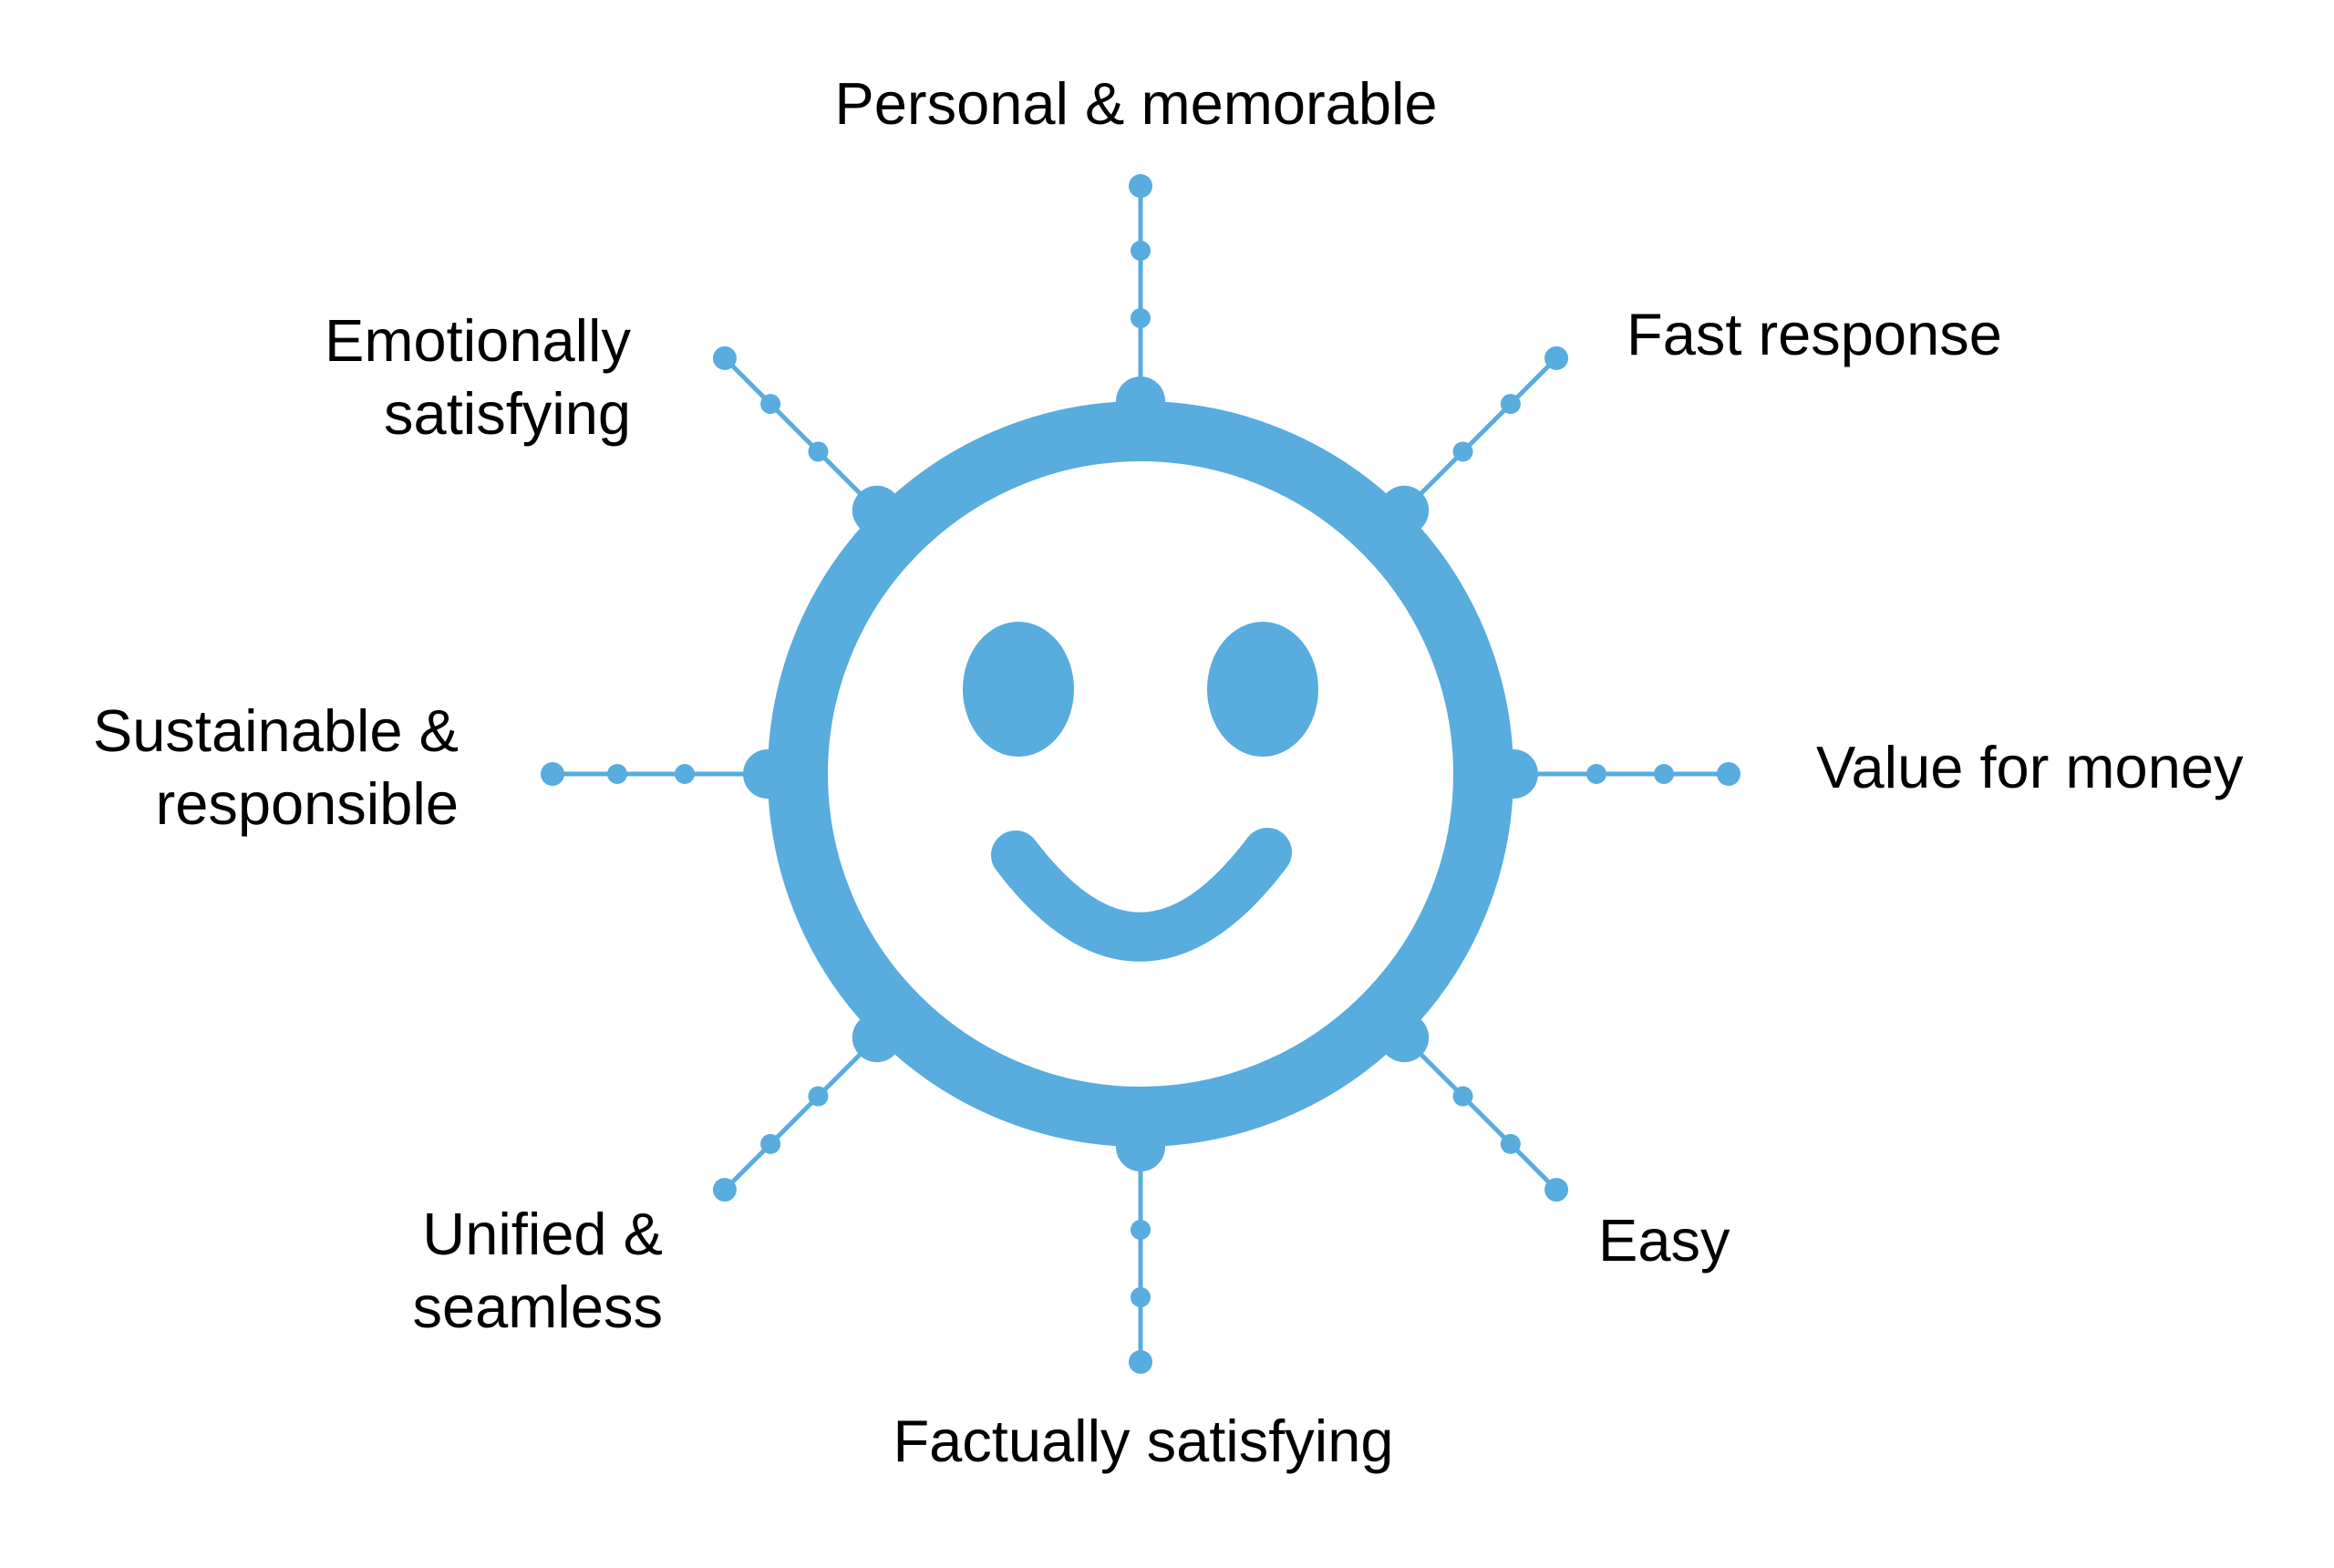 This screenshot has height=1568, width=2334. What do you see at coordinates (1141, 1297) in the screenshot?
I see `spoke-dot-2-south` at bounding box center [1141, 1297].